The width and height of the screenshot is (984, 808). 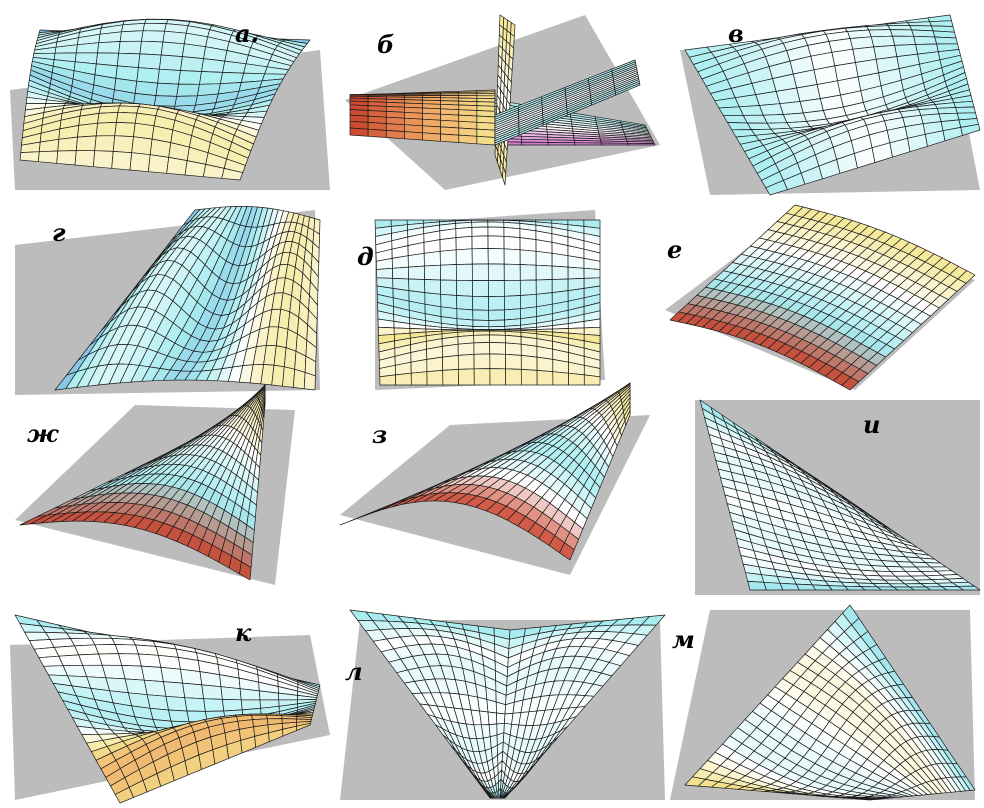 I want to click on panel-label-z: з, so click(x=380, y=434).